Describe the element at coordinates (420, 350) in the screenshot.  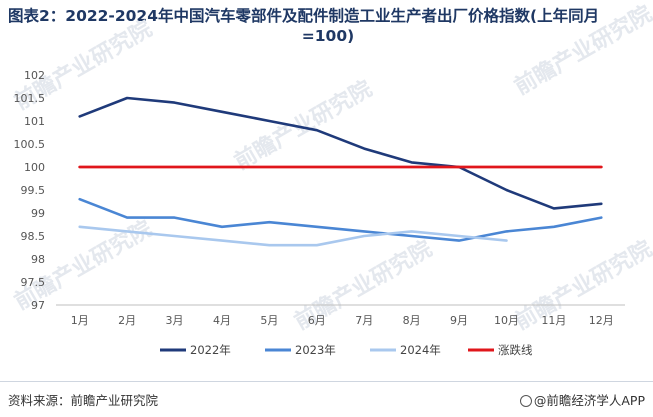
I see `legend-label-3: 2024年` at that location.